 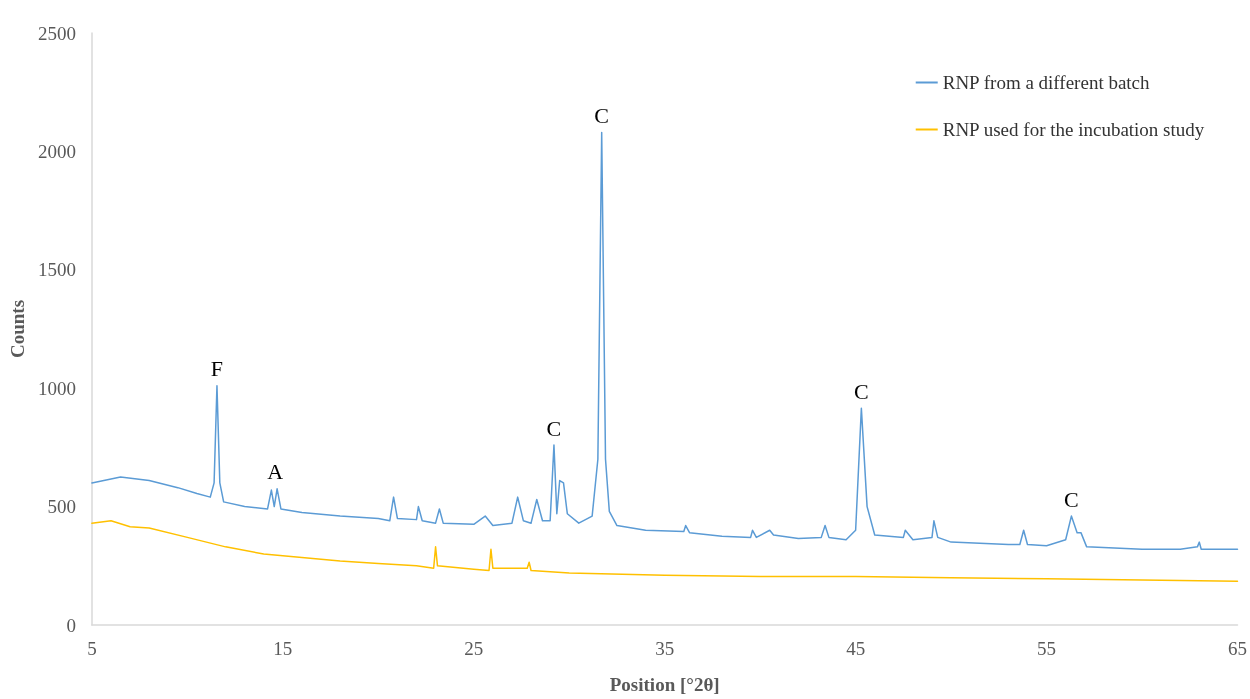 I want to click on x-tick-label: 15, so click(x=283, y=648).